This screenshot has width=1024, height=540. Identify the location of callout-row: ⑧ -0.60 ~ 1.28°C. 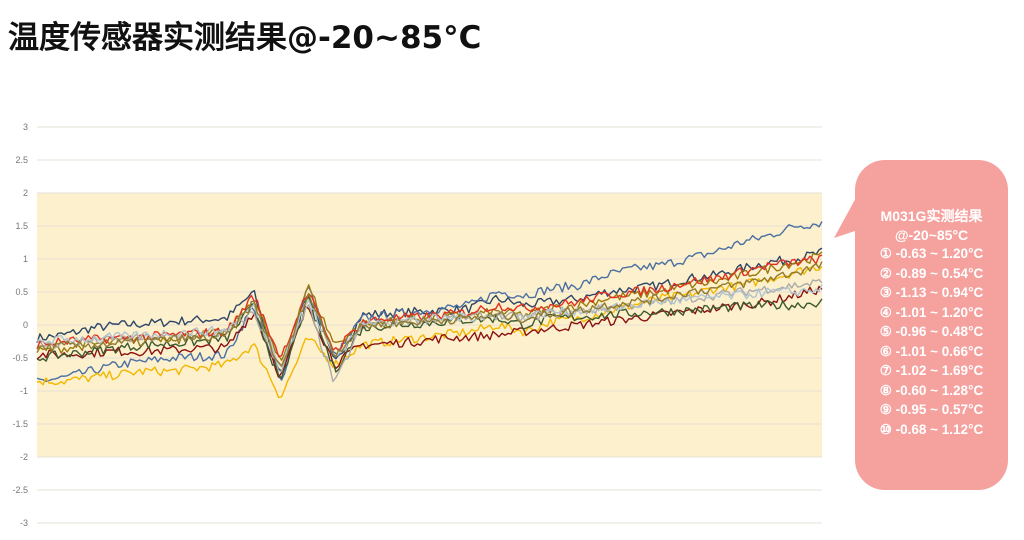
(931, 390).